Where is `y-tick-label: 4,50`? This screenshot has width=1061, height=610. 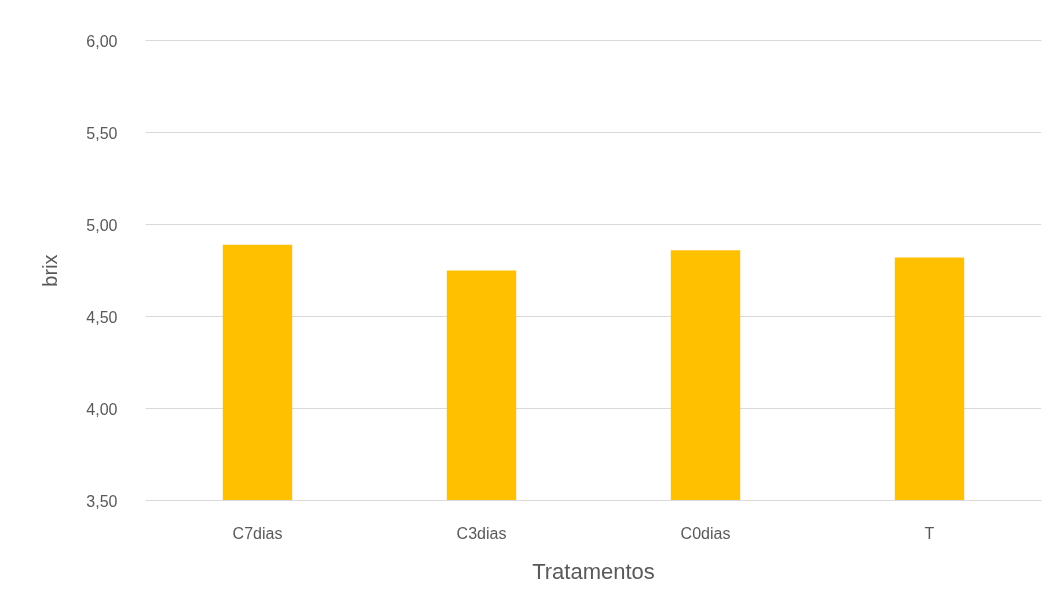
y-tick-label: 4,50 is located at coordinates (102, 317).